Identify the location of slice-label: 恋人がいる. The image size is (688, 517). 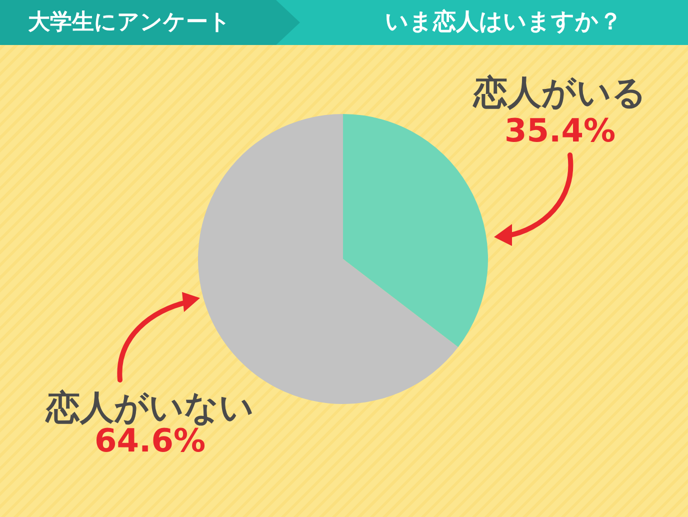
(559, 92).